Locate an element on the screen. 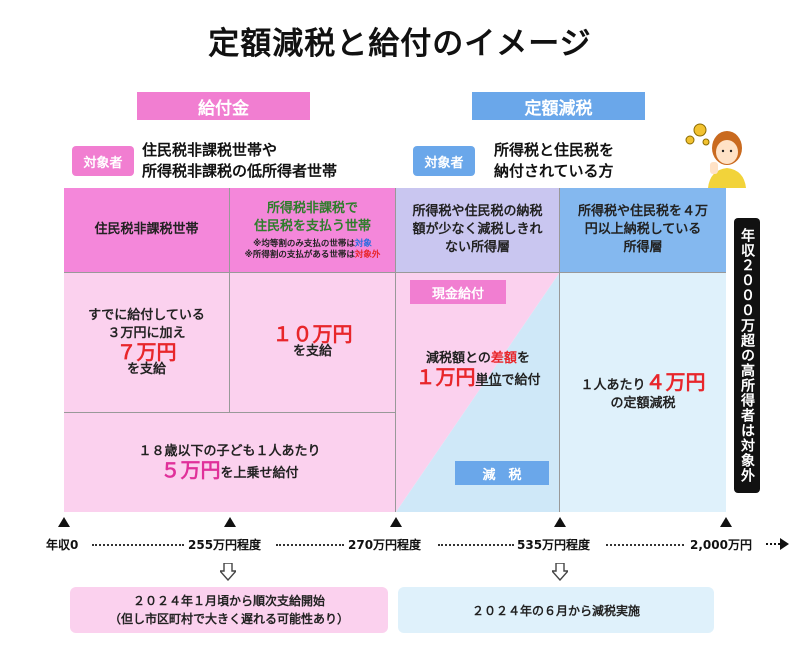 This screenshot has width=800, height=650. col3-body-line1: 減税額との差額を is located at coordinates (478, 359).